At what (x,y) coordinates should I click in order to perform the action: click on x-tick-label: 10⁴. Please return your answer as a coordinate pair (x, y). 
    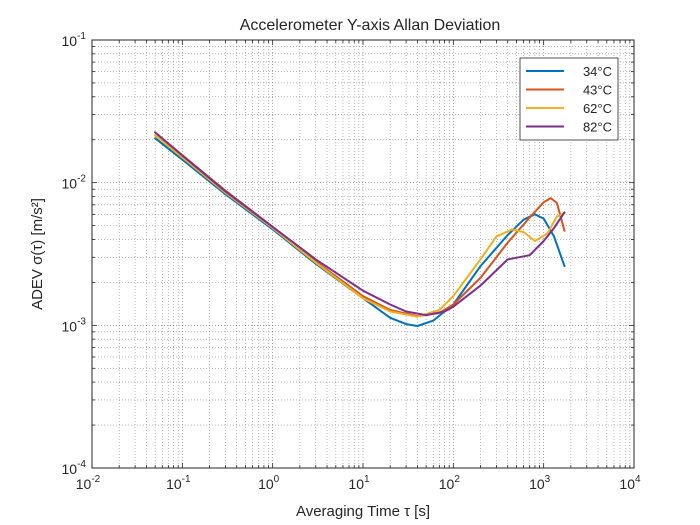
    Looking at the image, I should click on (630, 483).